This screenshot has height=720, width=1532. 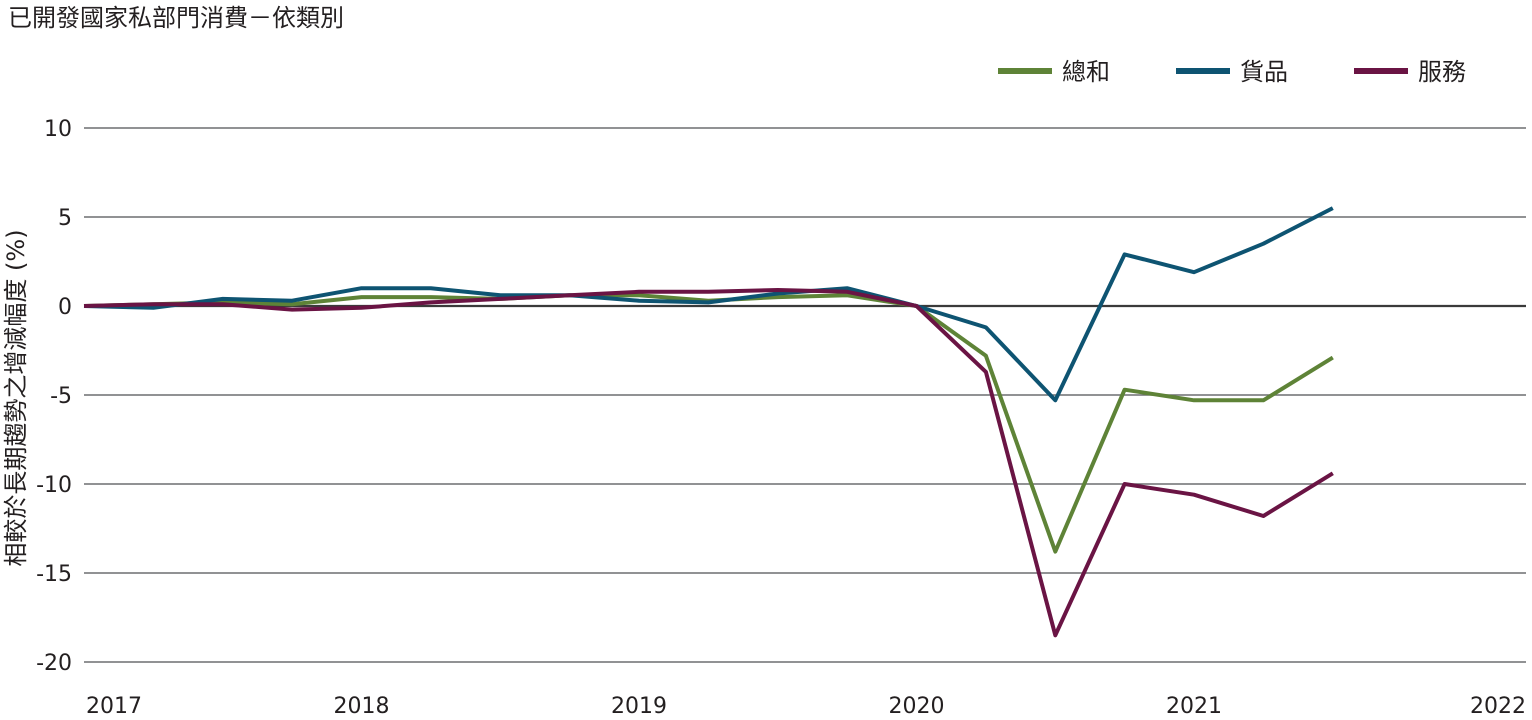 I want to click on y-tick-label: -15, so click(x=54, y=574).